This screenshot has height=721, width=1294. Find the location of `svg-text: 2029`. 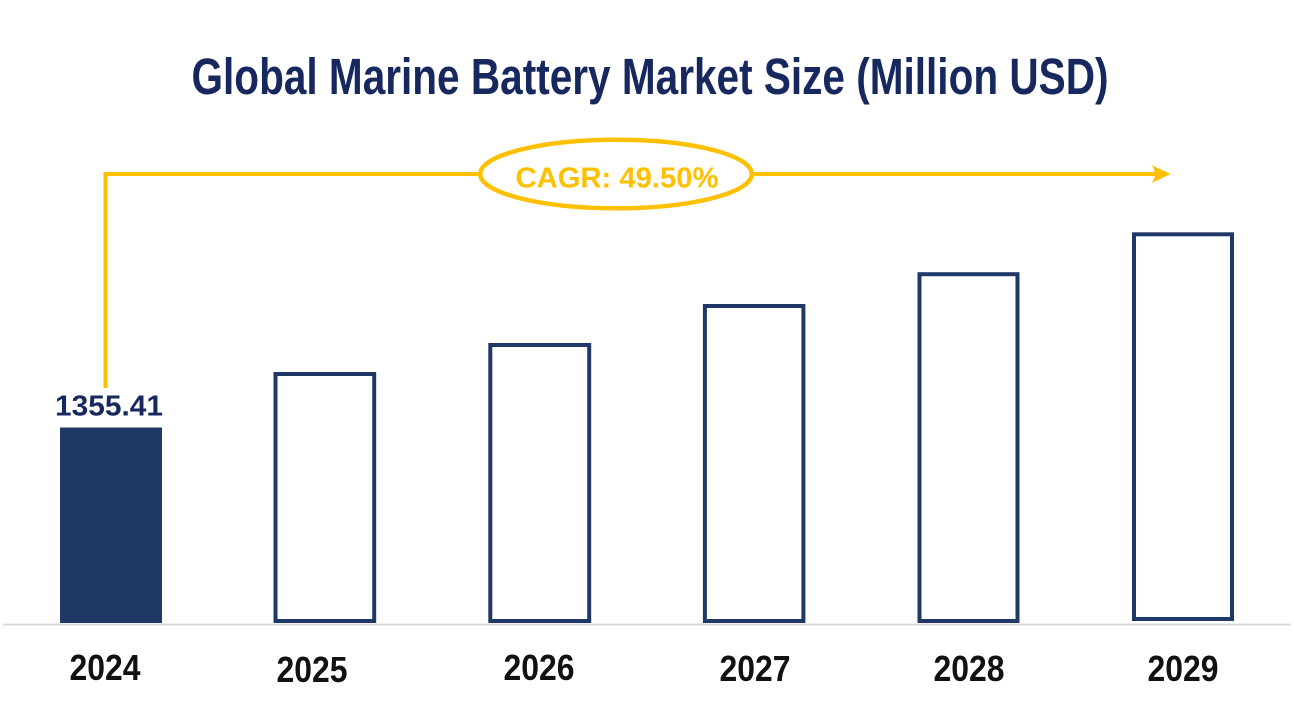

svg-text: 2029 is located at coordinates (1183, 668).